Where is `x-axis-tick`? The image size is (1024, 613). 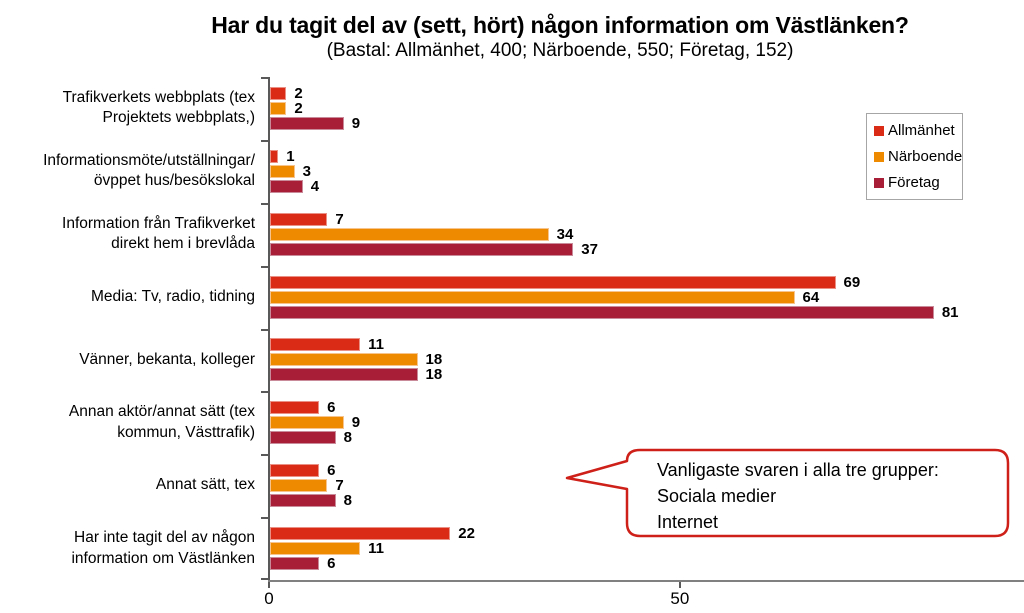 x-axis-tick is located at coordinates (679, 585).